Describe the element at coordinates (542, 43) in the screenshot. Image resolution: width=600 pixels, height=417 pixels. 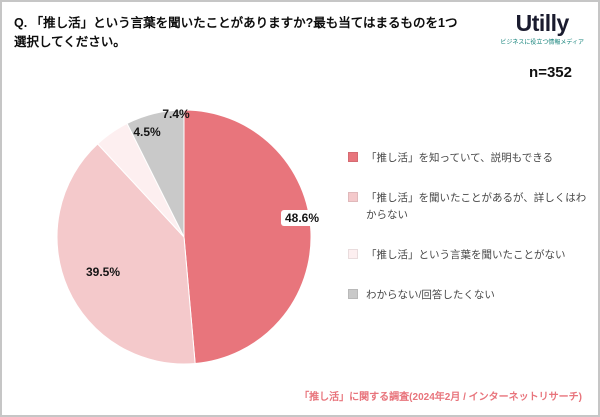
I see `logo-tagline: ビジネスに役立つ情報メディア` at that location.